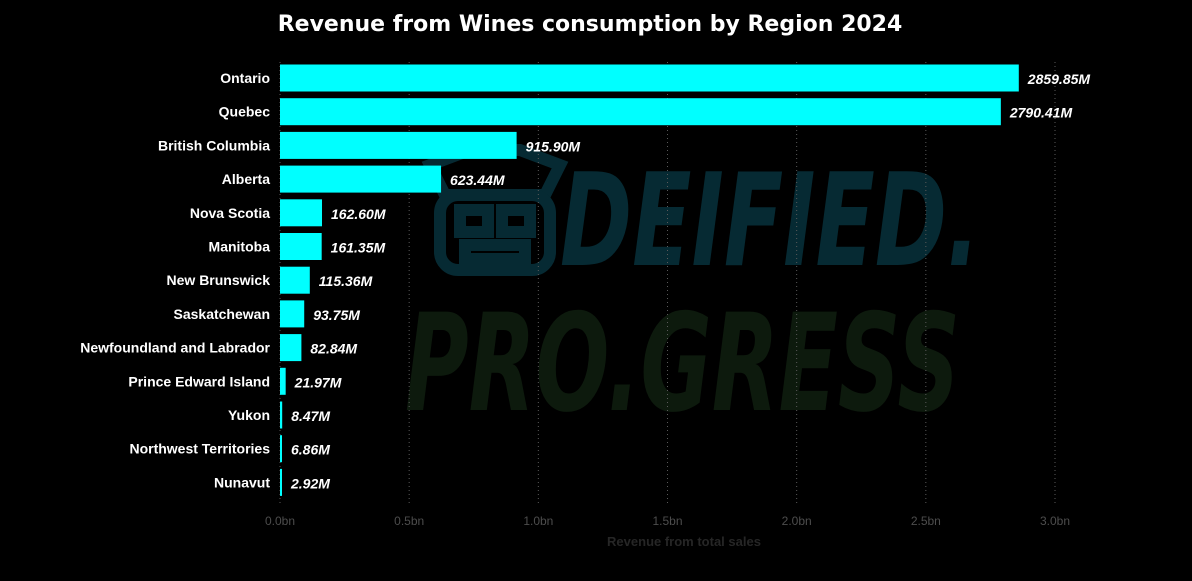 The image size is (1192, 581). I want to click on x-tick-label: 1.0bn, so click(538, 521).